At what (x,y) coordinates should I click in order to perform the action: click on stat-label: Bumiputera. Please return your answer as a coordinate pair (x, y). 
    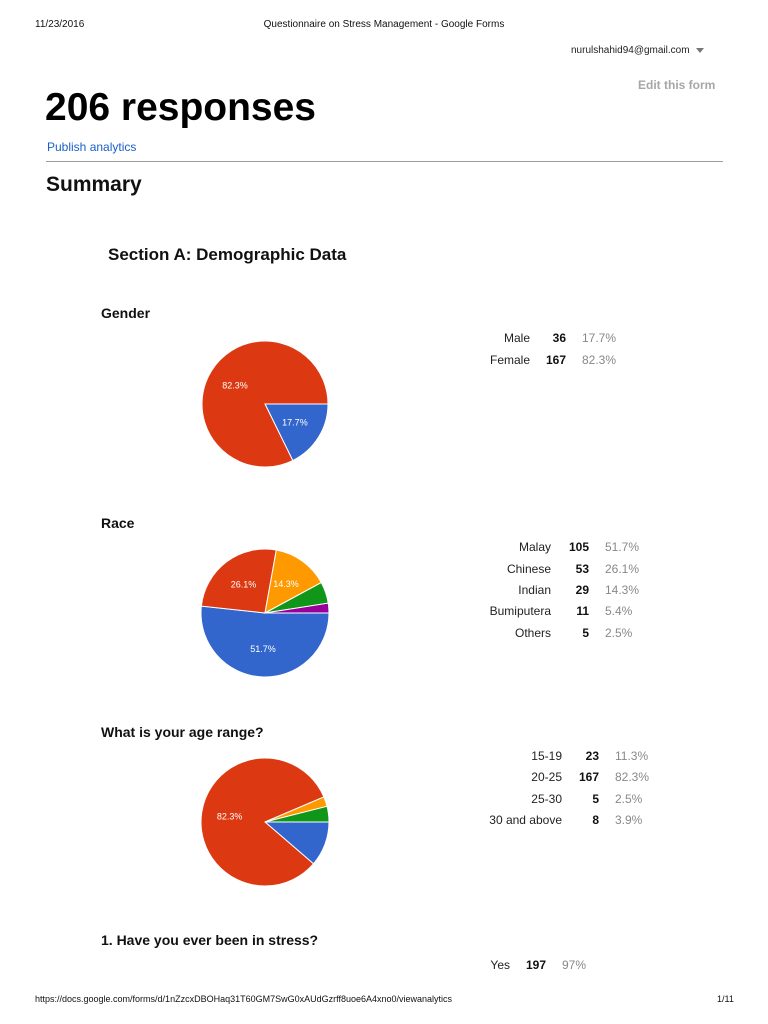
    Looking at the image, I should click on (520, 611).